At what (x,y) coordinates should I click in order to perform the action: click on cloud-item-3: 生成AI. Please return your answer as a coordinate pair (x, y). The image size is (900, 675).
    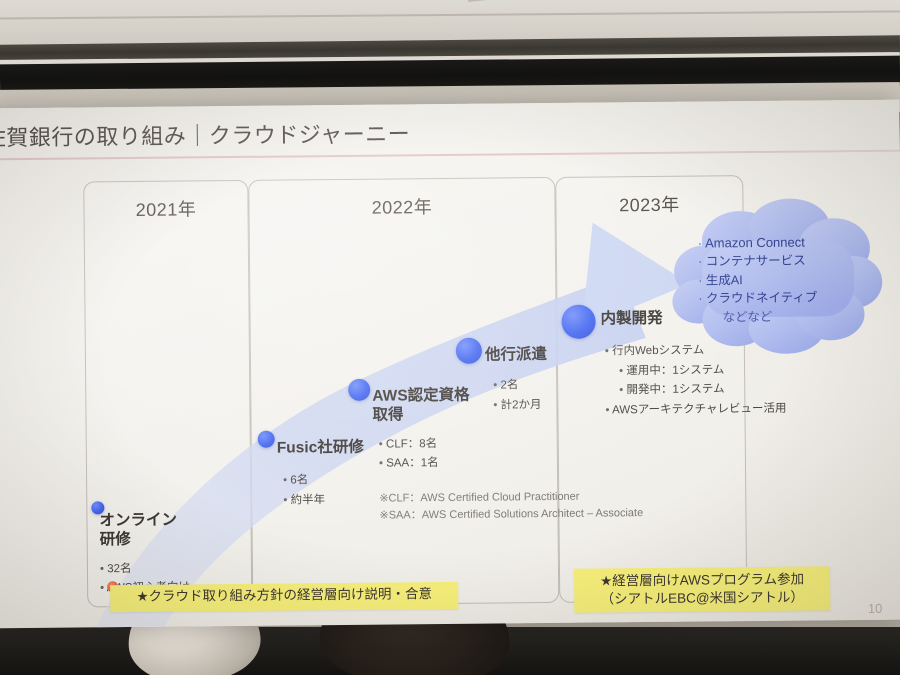
    Looking at the image, I should click on (788, 280).